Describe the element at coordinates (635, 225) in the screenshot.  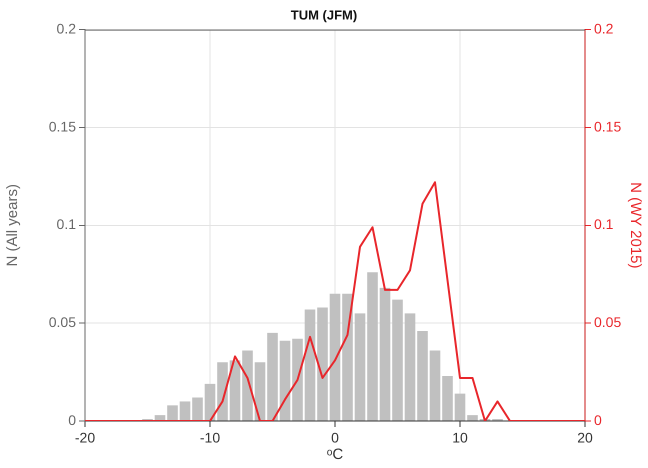
I see `y2-axis-title: N (WY 2015)` at that location.